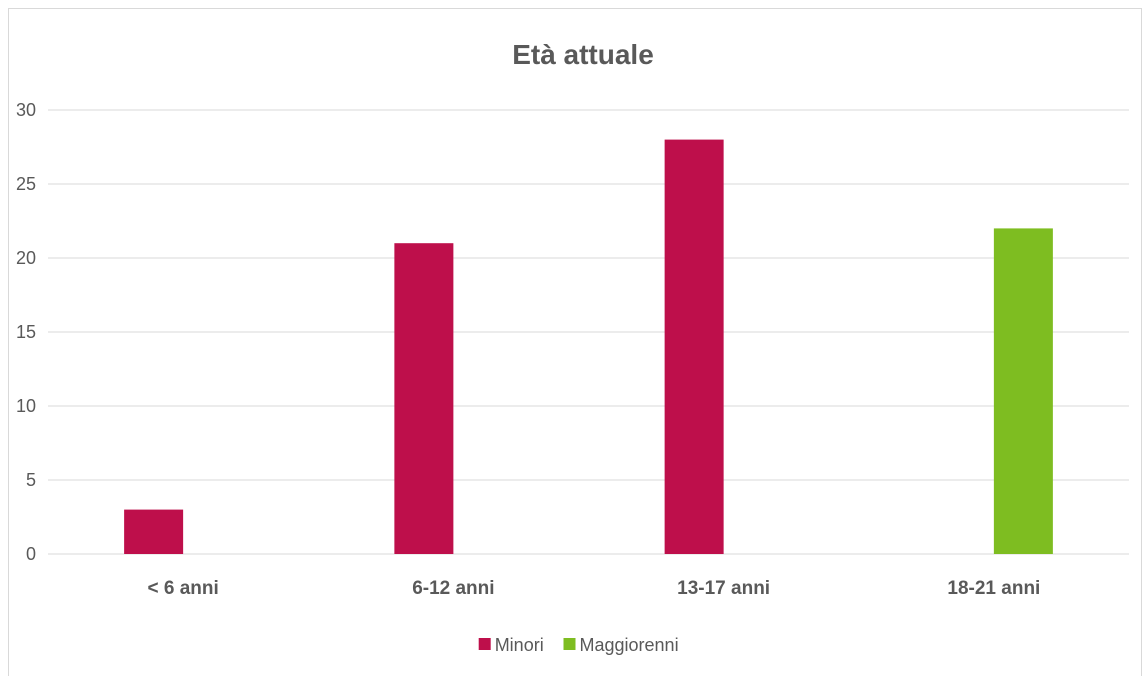  I want to click on legend: Minori Maggiorenni, so click(578, 645).